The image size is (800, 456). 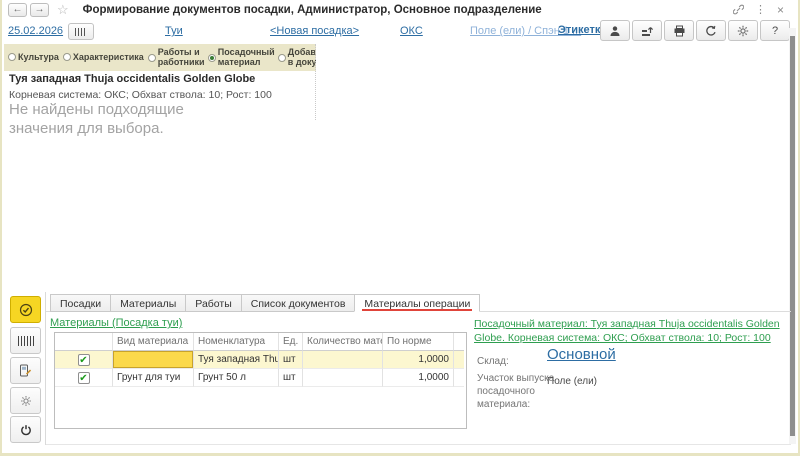 I want to click on more-menu-icon: ⋮, so click(x=760, y=10).